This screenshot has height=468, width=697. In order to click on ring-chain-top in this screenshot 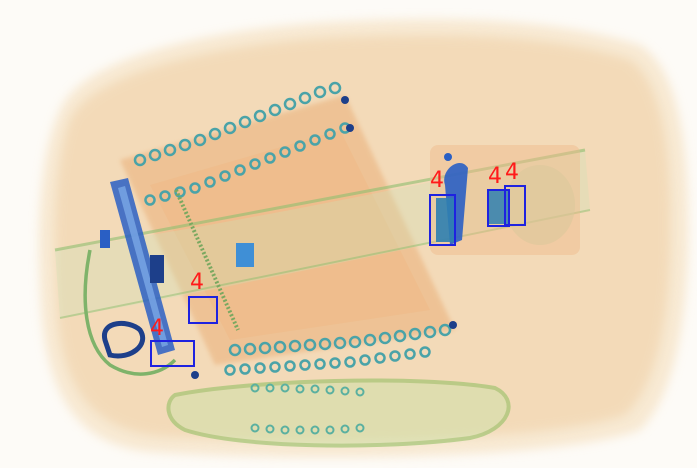, I will do `click(242, 143)`.